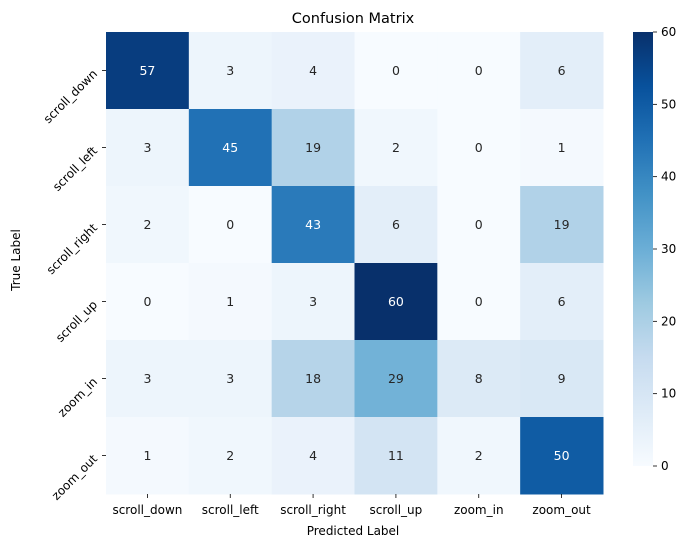 Image resolution: width=693 pixels, height=547 pixels. I want to click on colorbar-tick-label: 10, so click(668, 394).